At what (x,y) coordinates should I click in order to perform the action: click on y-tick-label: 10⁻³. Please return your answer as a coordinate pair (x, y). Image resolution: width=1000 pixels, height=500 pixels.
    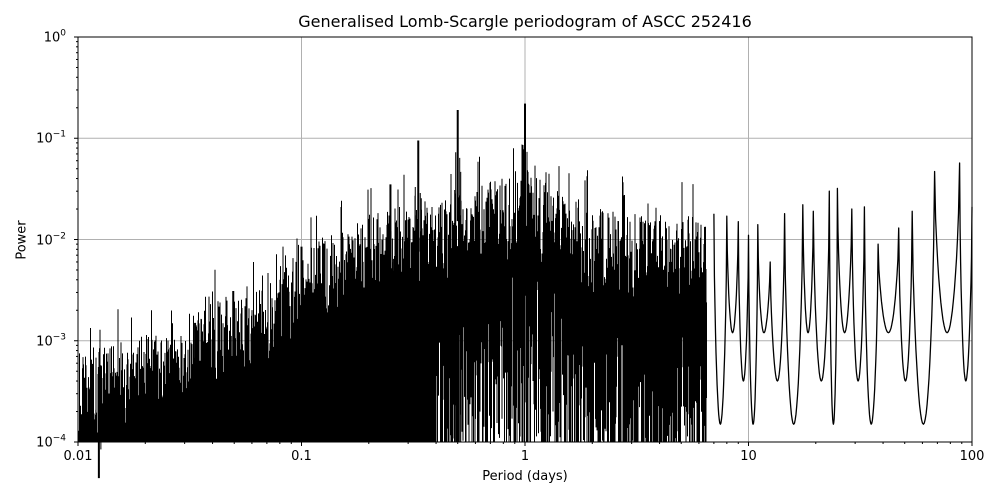
    Looking at the image, I should click on (51, 341).